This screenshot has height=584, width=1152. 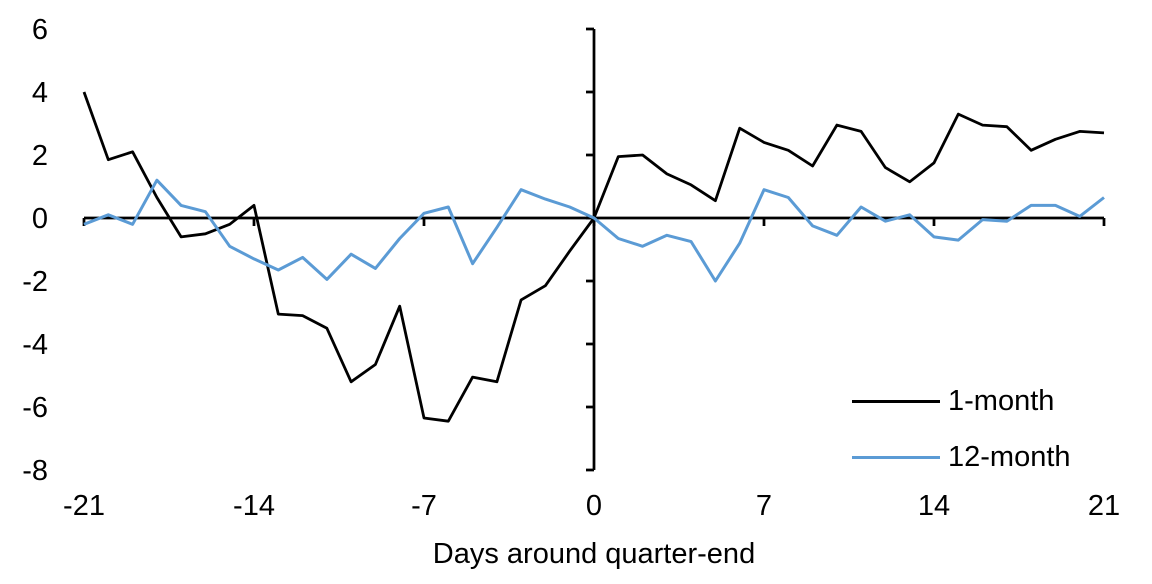 I want to click on y-tick-label: 4, so click(x=40, y=93).